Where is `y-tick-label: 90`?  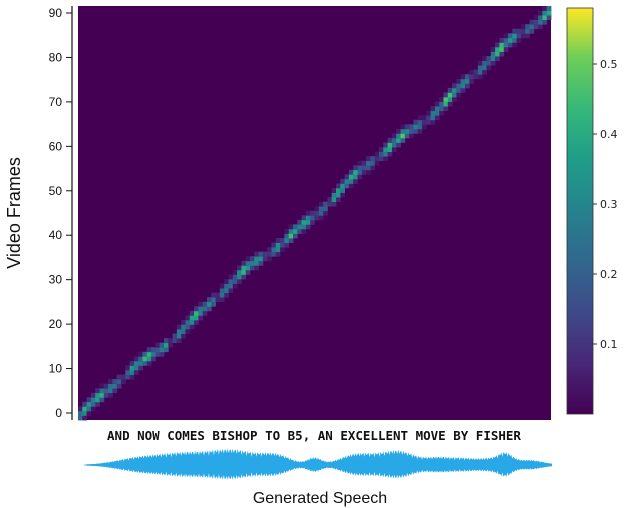 y-tick-label: 90 is located at coordinates (56, 13).